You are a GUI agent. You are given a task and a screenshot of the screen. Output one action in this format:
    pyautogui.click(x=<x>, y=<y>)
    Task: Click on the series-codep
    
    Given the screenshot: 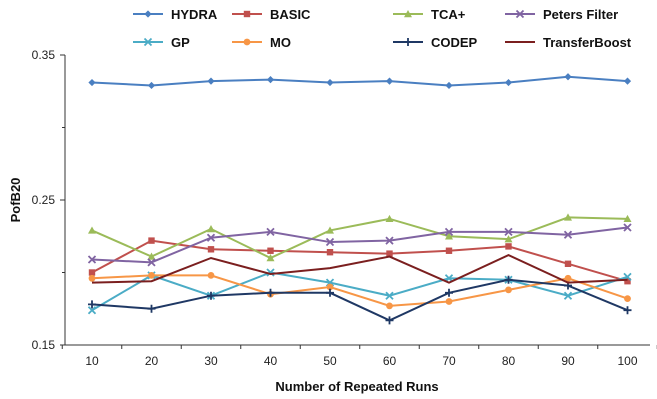 What is the action you would take?
    pyautogui.click(x=360, y=300)
    